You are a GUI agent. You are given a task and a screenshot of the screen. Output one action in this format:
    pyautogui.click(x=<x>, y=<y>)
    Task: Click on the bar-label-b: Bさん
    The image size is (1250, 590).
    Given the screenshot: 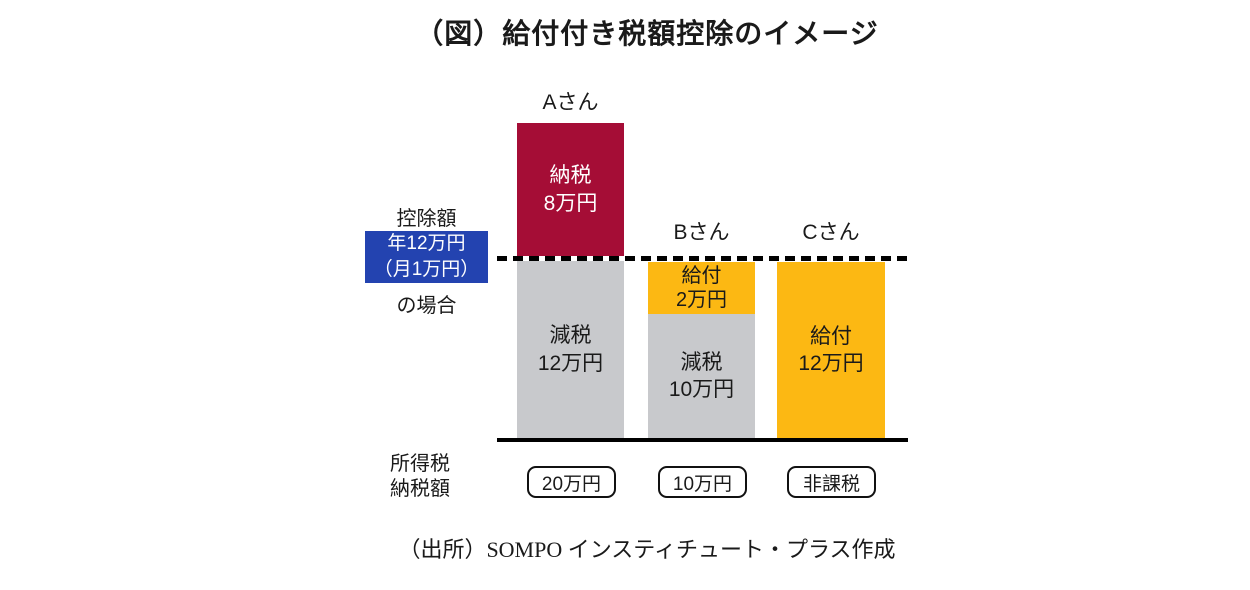 What is the action you would take?
    pyautogui.click(x=701, y=232)
    